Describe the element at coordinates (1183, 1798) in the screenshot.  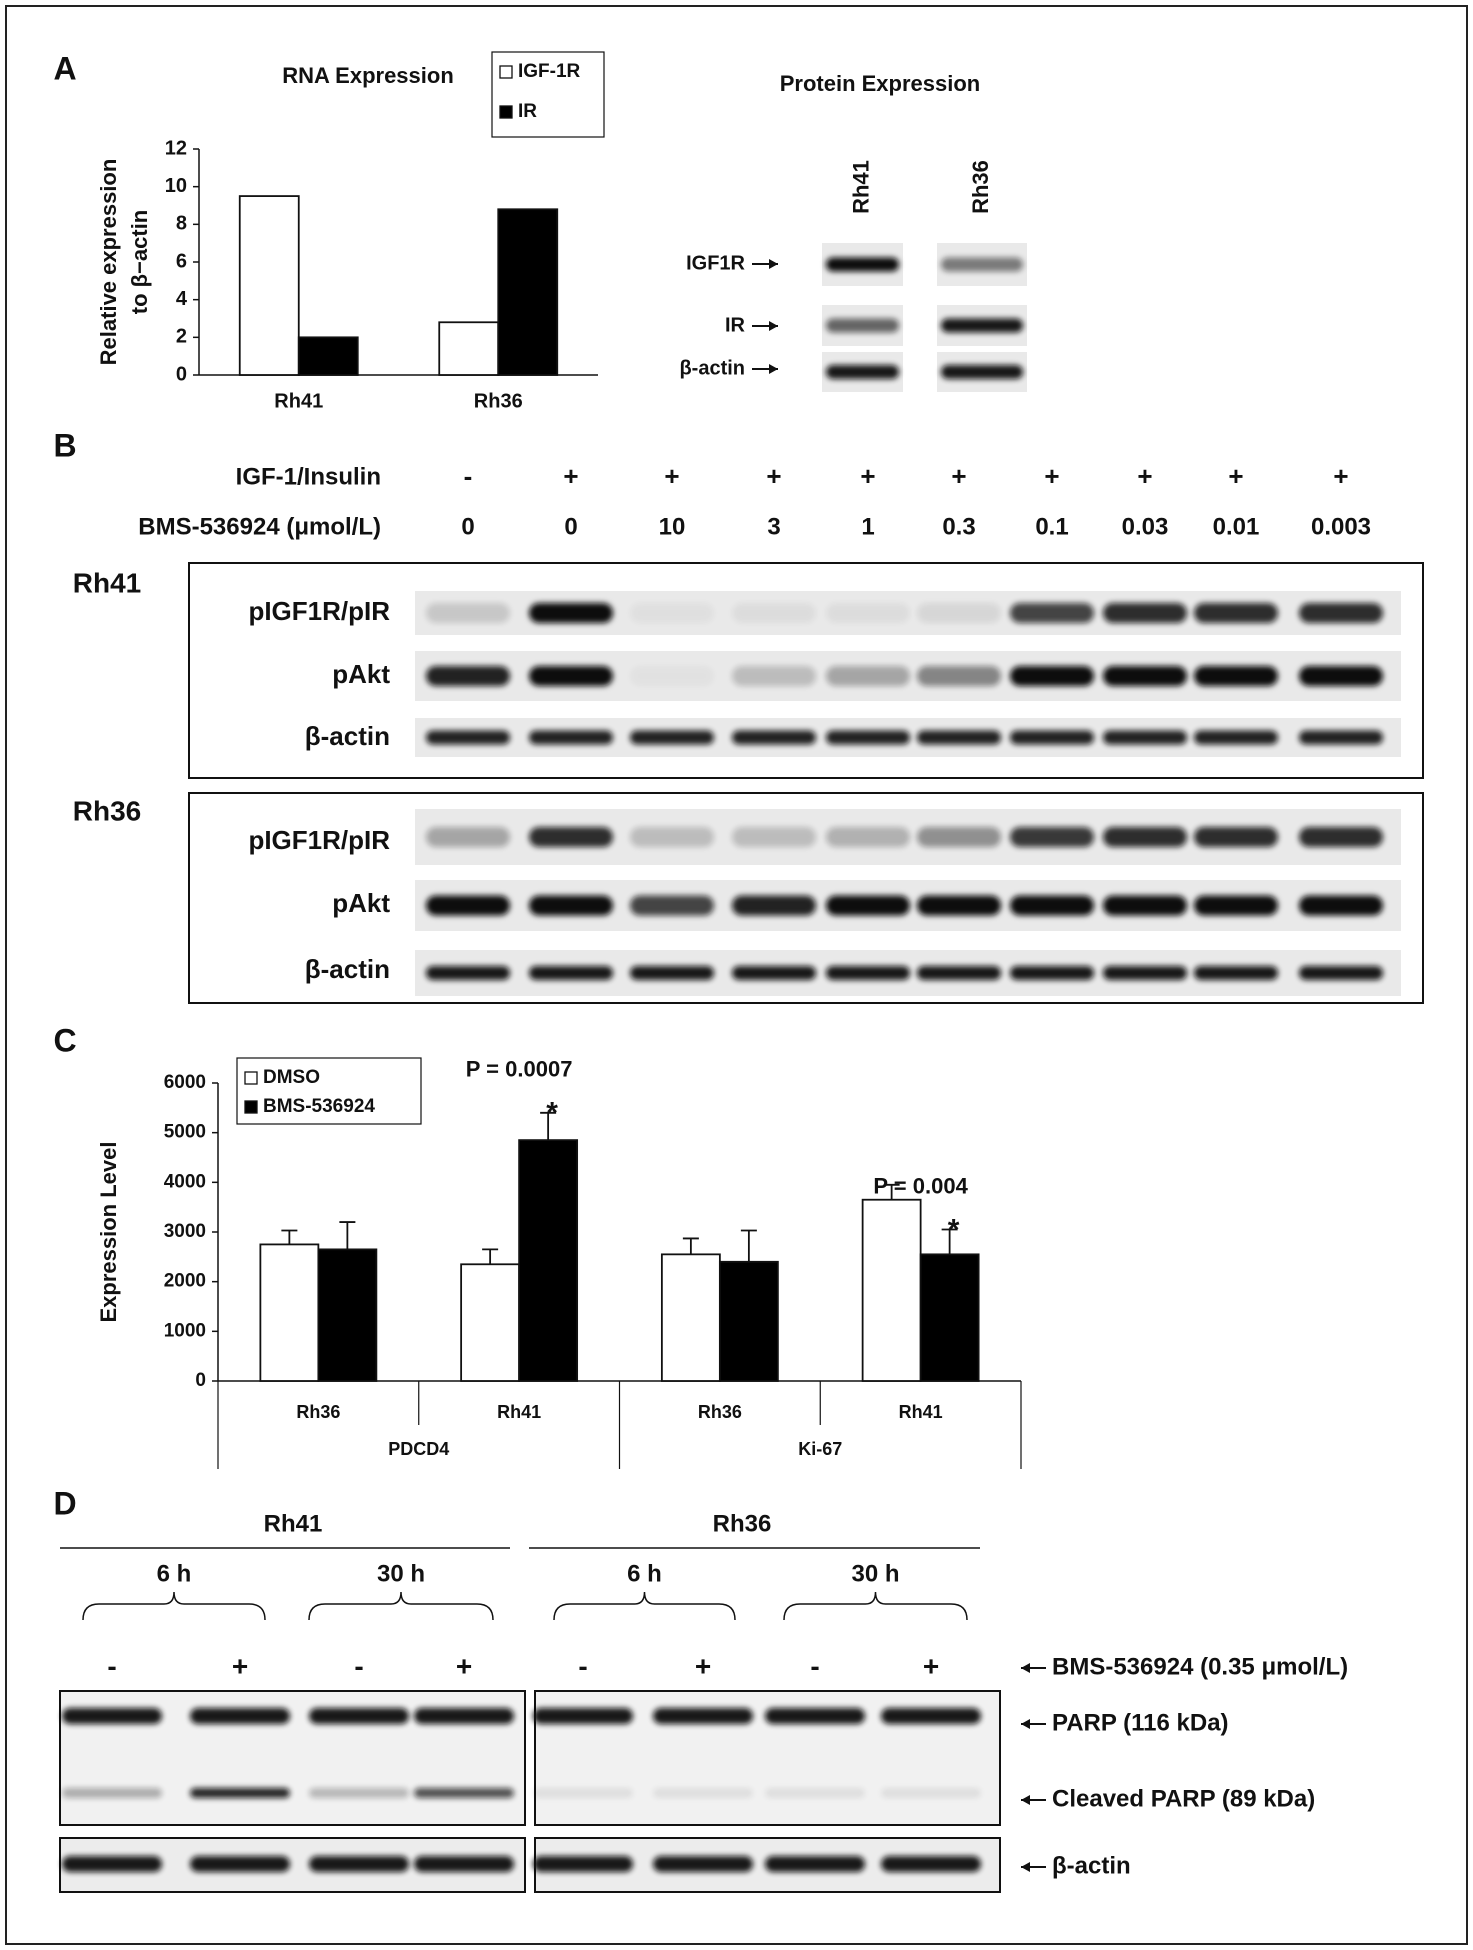
I see `band-label: Cleaved PARP (89 kDa)` at that location.